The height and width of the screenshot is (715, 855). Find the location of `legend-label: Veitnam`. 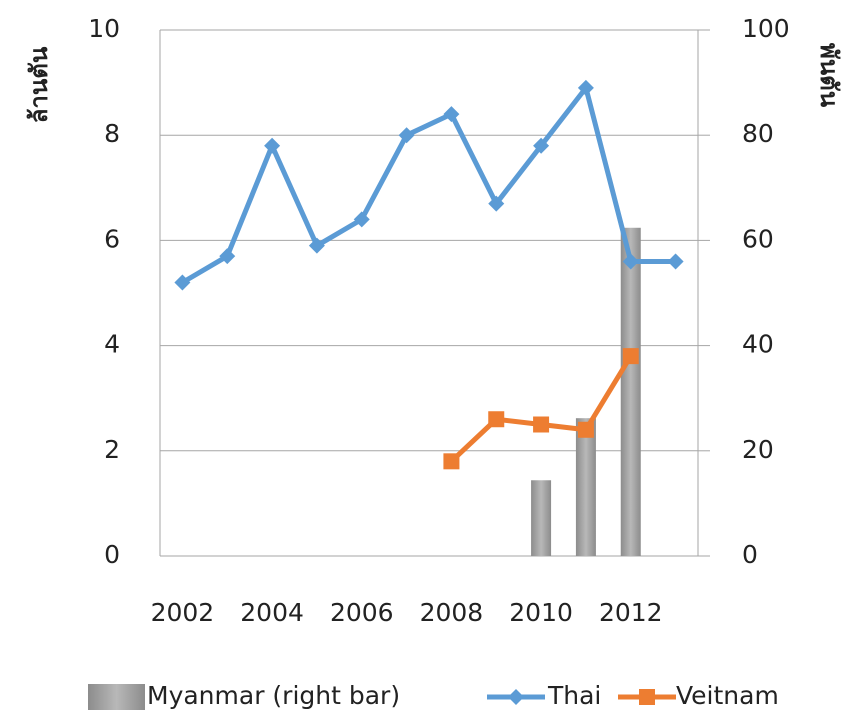

legend-label: Veitnam is located at coordinates (727, 695).